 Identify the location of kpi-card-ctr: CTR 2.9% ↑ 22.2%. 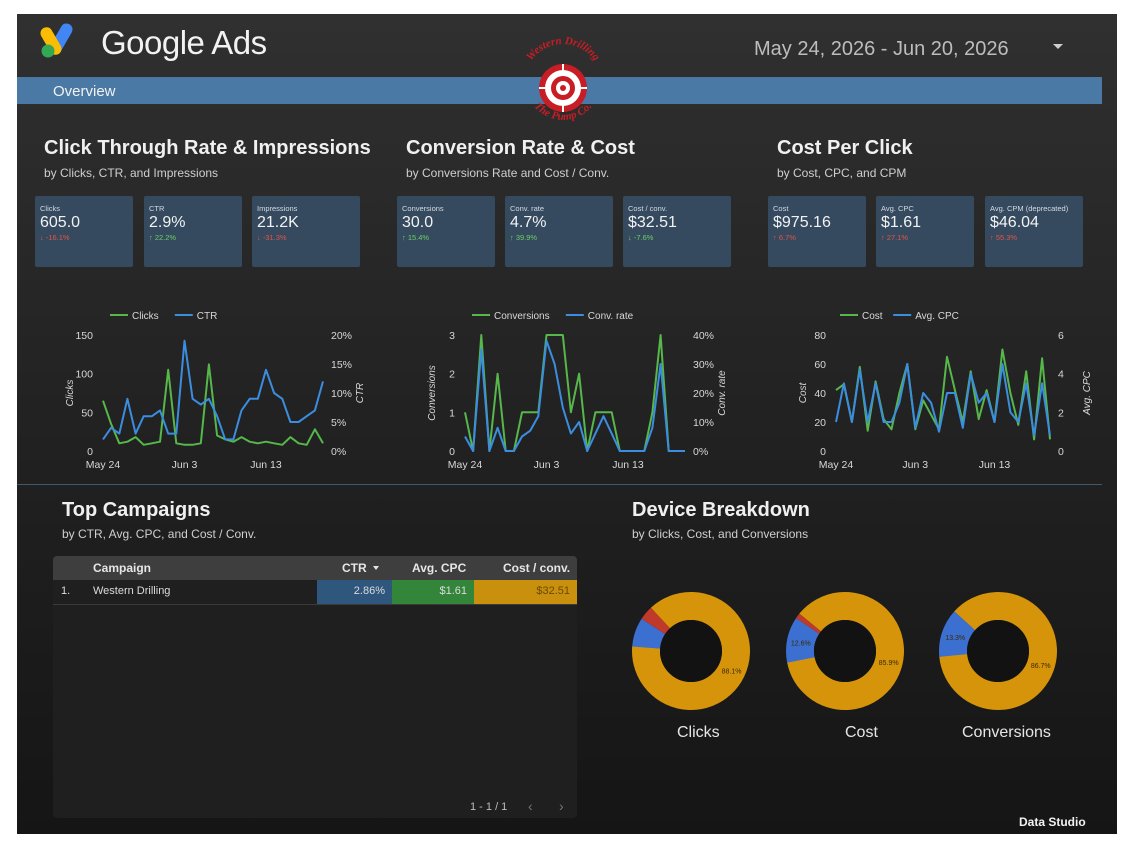
(193, 231).